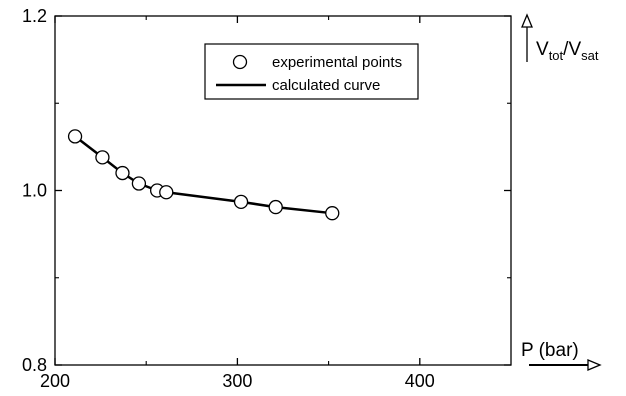  Describe the element at coordinates (560, 38) in the screenshot. I see `y-axis-title: Vtot/Vsat` at that location.